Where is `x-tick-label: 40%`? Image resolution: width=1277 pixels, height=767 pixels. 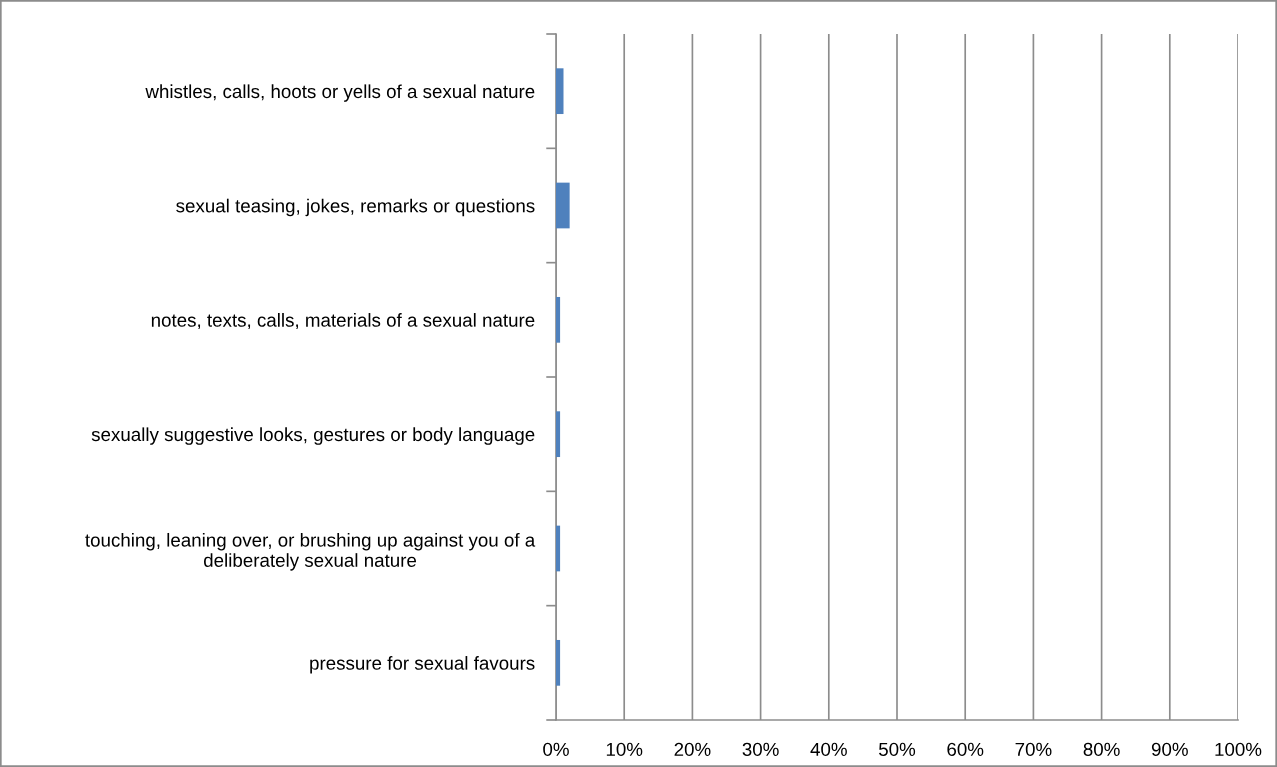 x-tick-label: 40% is located at coordinates (828, 749).